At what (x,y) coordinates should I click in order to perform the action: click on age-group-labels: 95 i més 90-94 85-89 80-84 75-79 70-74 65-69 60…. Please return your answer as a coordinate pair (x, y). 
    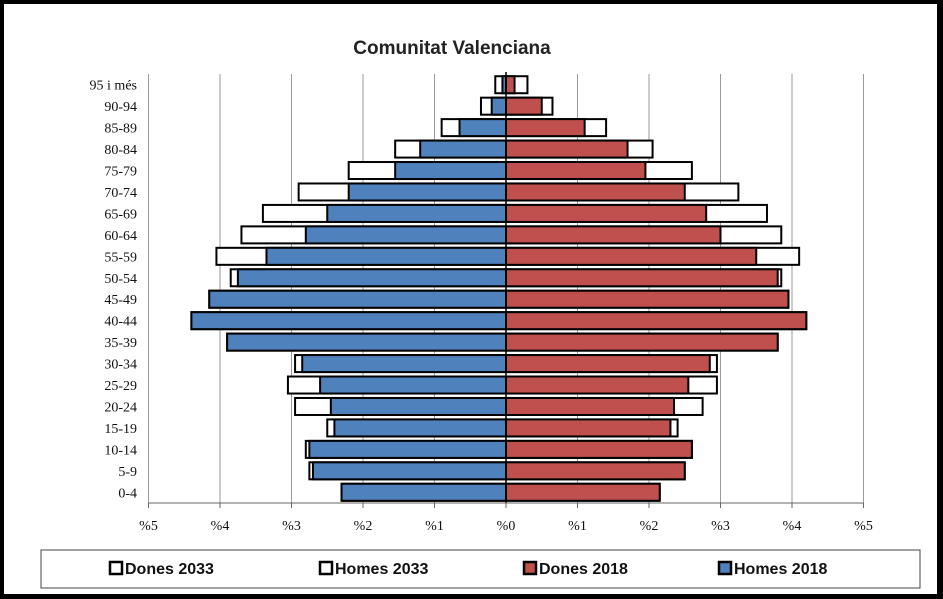
    Looking at the image, I should click on (113, 290).